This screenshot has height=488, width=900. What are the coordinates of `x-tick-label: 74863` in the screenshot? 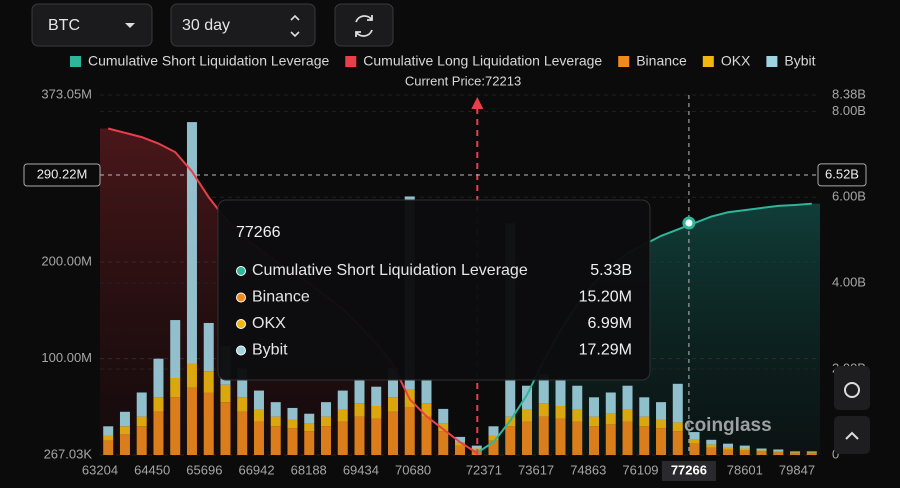 It's located at (588, 469).